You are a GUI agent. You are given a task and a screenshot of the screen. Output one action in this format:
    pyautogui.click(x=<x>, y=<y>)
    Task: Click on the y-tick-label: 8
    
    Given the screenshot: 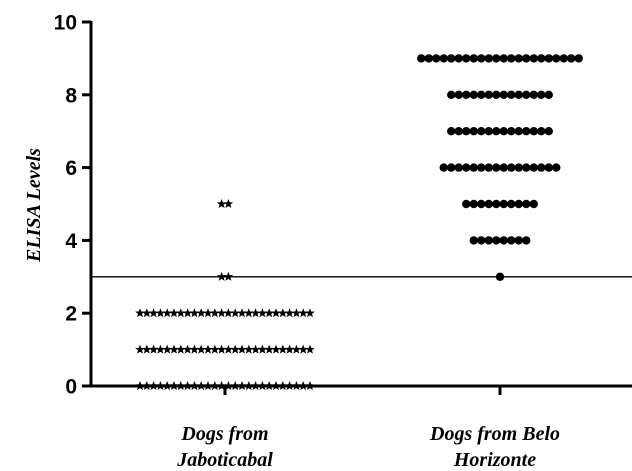 What is the action you would take?
    pyautogui.click(x=71, y=95)
    